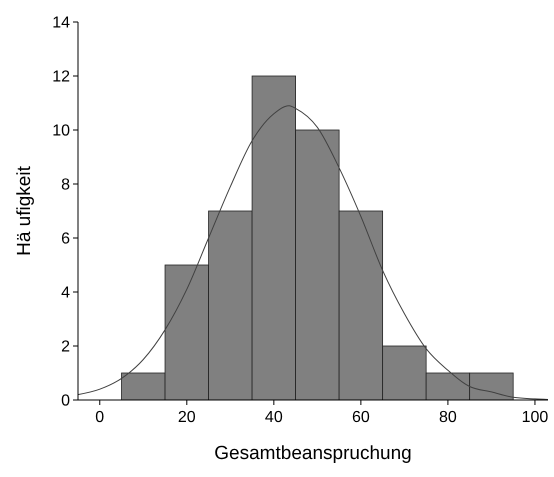  What do you see at coordinates (65, 293) in the screenshot?
I see `y-tick-label: 4` at bounding box center [65, 293].